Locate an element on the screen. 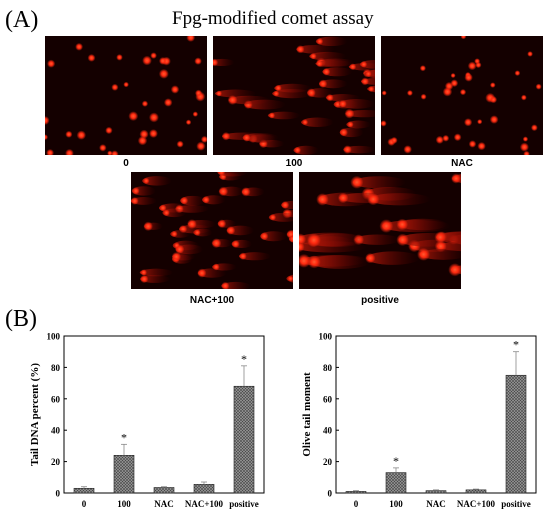  olive-tail-ytick-label: 20 is located at coordinates (328, 462).